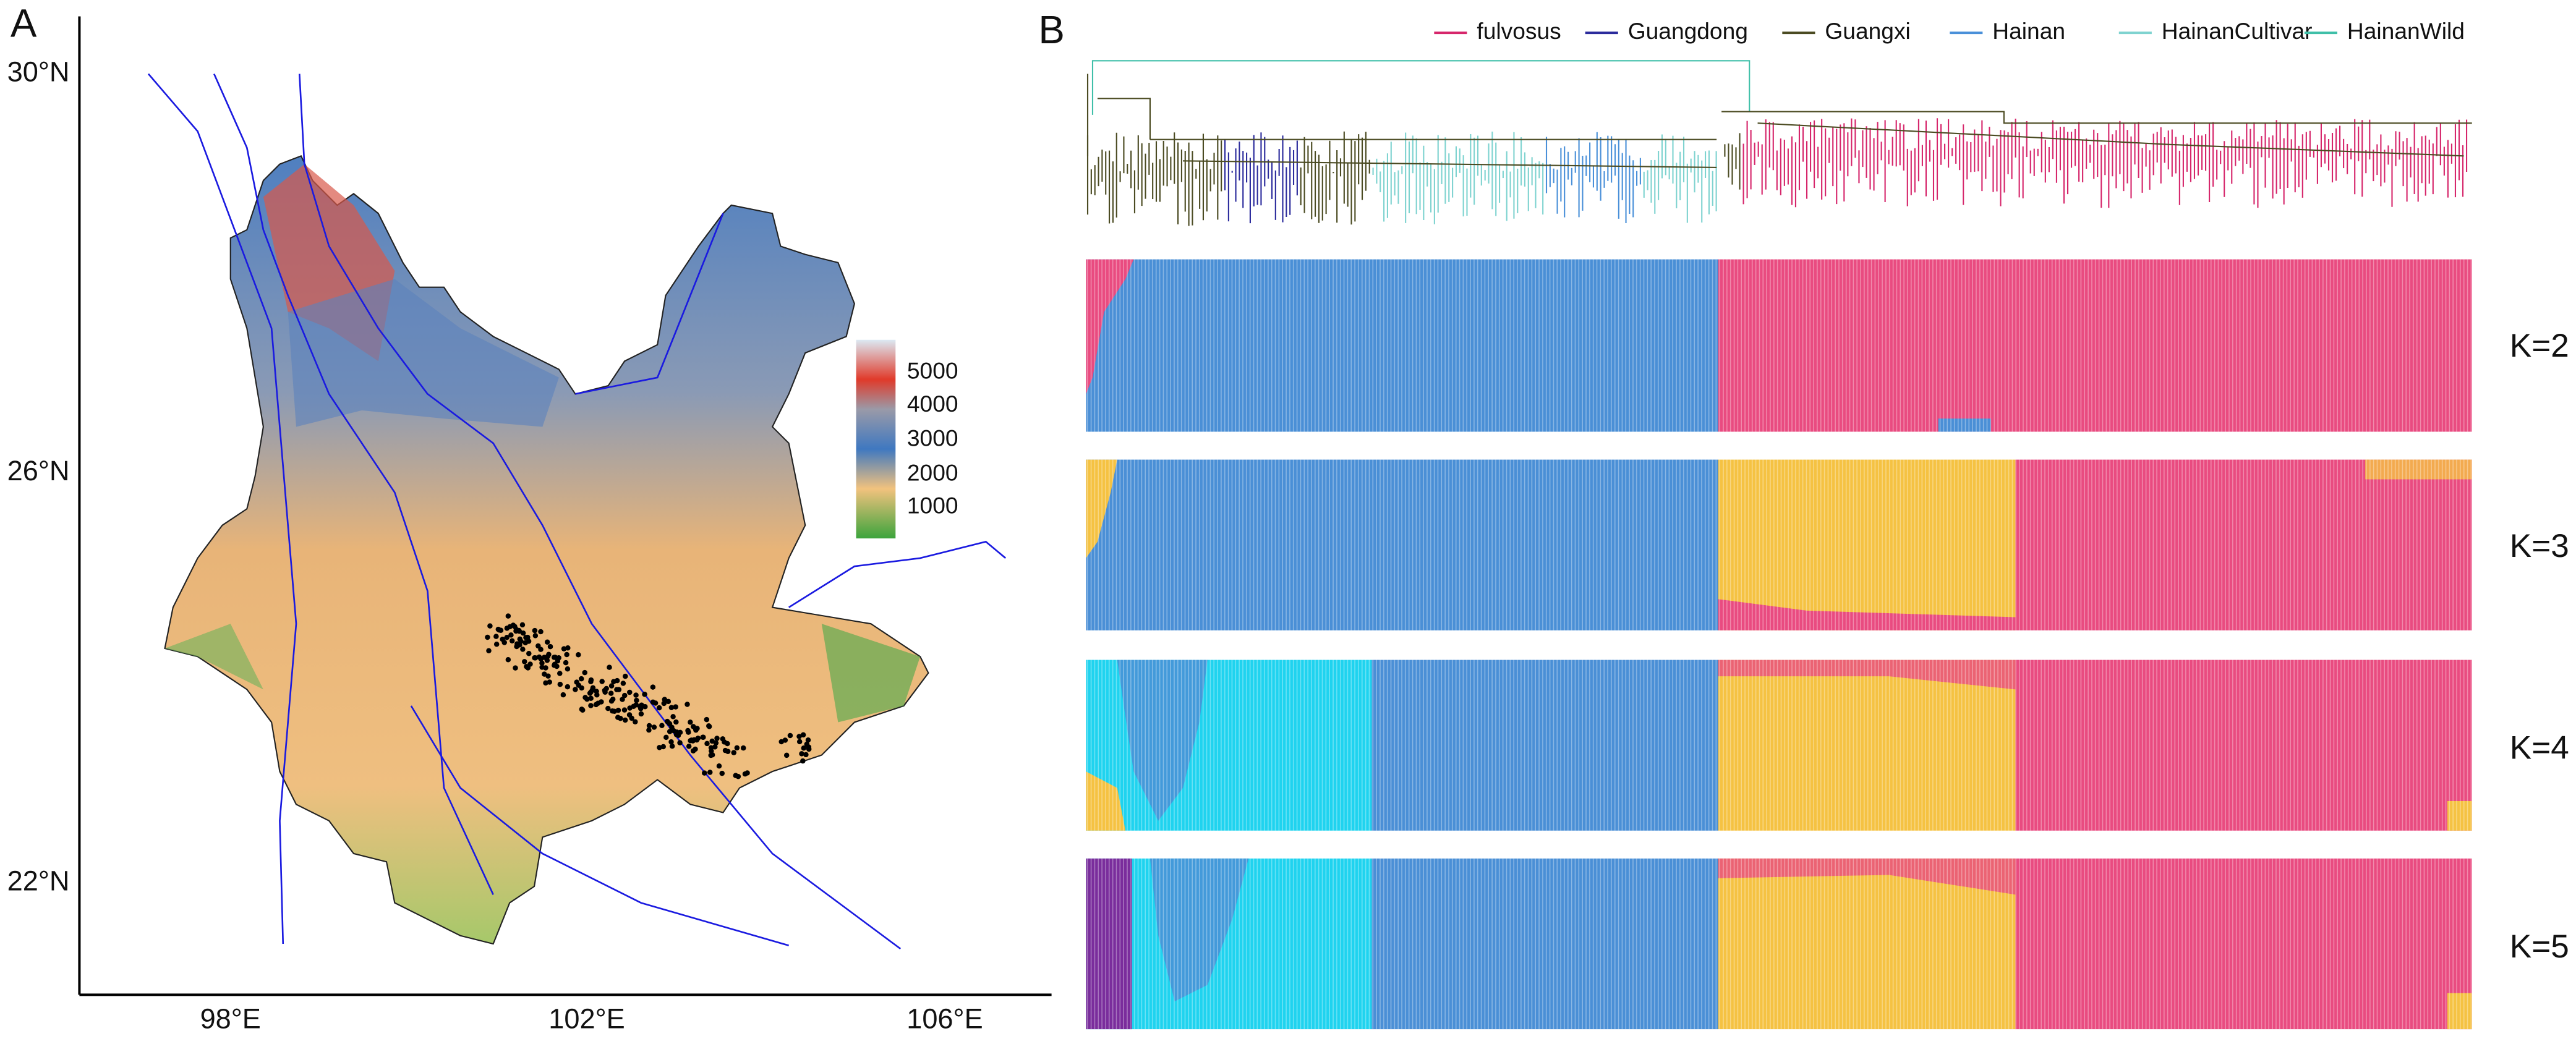 The height and width of the screenshot is (1044, 2576). I want to click on colorbar-label: 1000, so click(932, 505).